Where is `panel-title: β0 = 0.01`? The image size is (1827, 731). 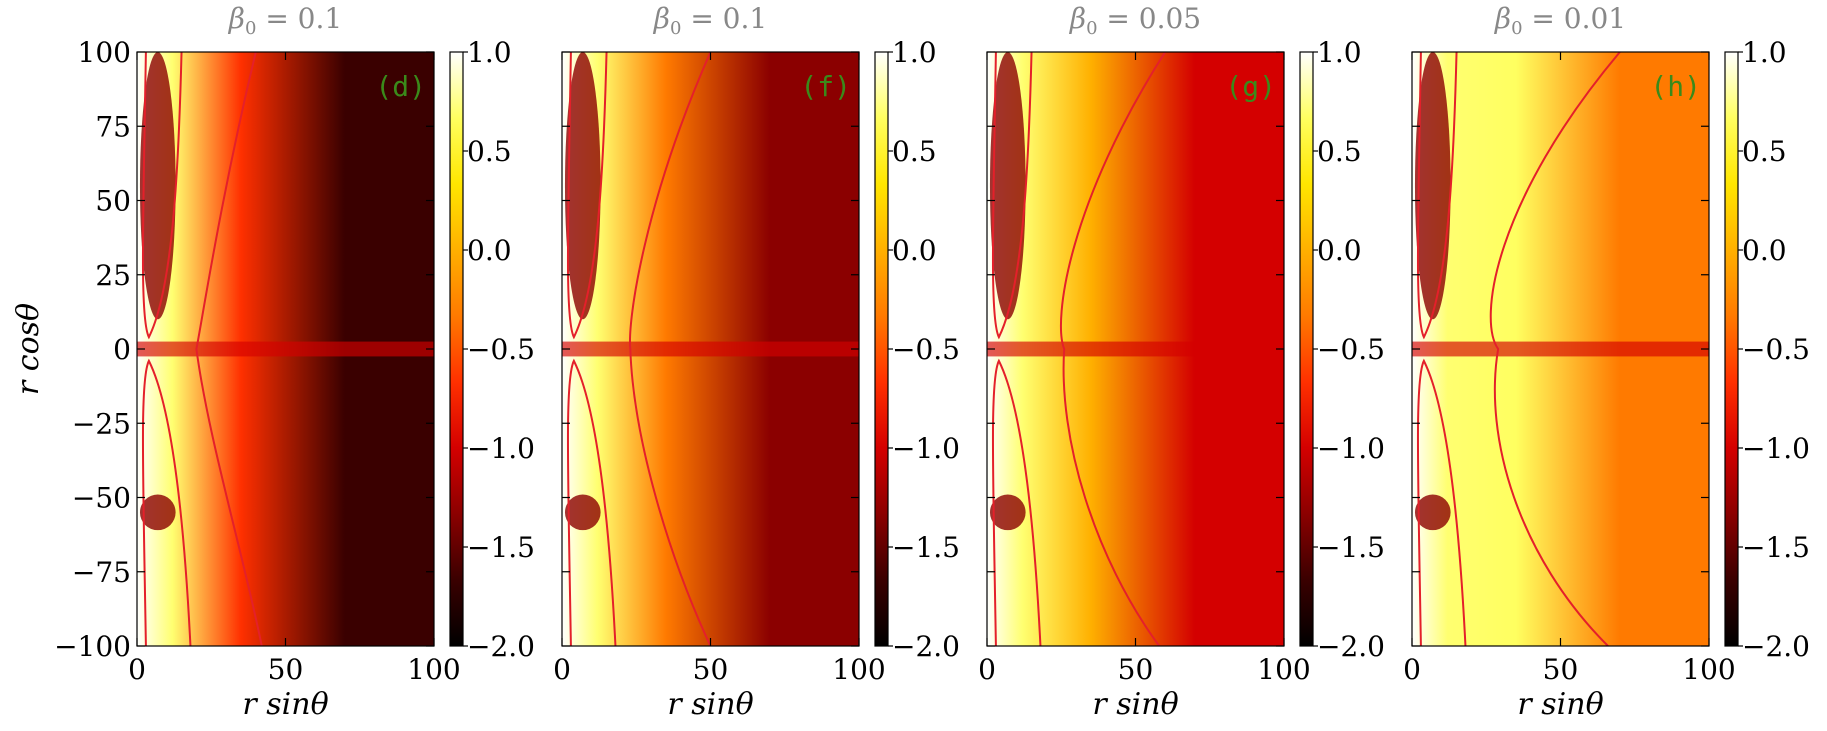
panel-title: β0 = 0.01 is located at coordinates (1560, 20).